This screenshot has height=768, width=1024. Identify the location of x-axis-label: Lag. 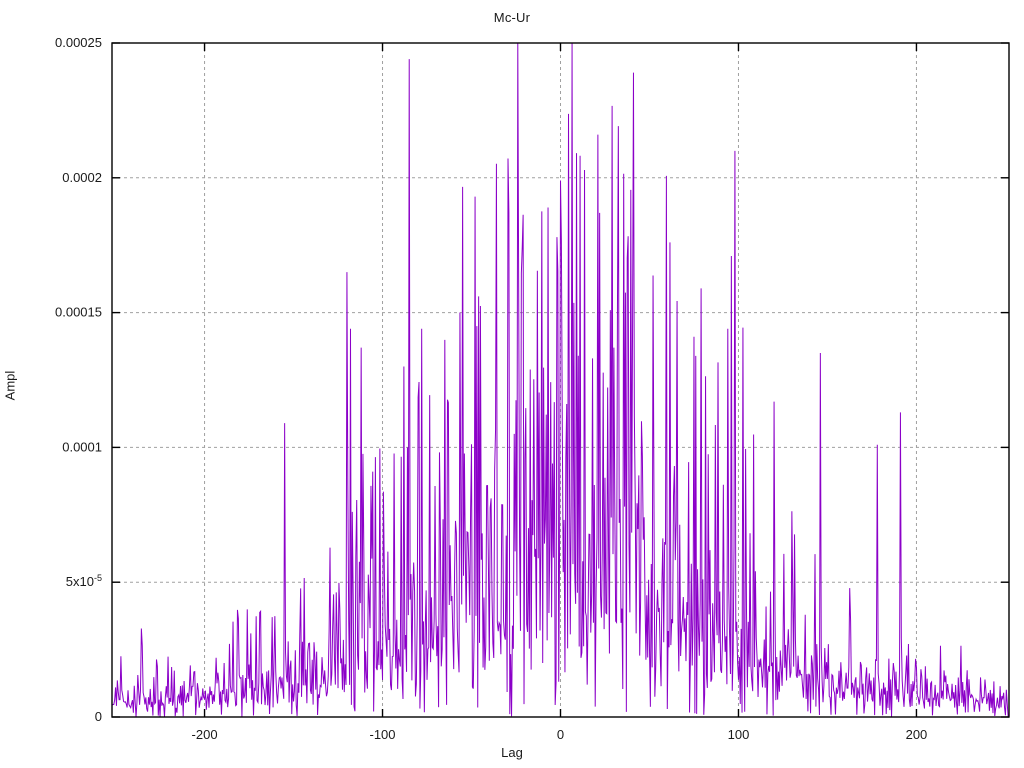
(512, 752).